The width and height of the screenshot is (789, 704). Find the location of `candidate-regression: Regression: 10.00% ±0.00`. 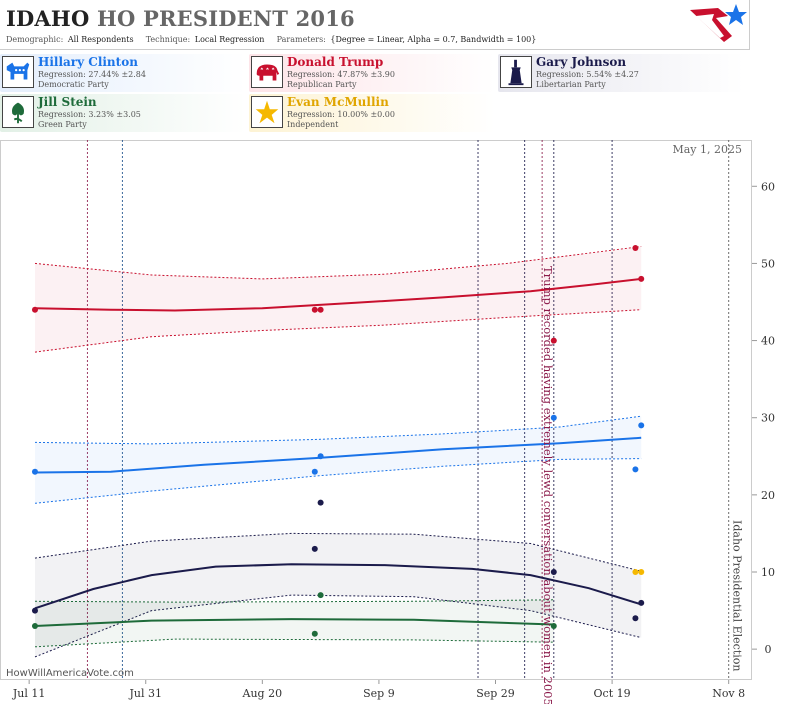

candidate-regression: Regression: 10.00% ±0.00 is located at coordinates (341, 114).